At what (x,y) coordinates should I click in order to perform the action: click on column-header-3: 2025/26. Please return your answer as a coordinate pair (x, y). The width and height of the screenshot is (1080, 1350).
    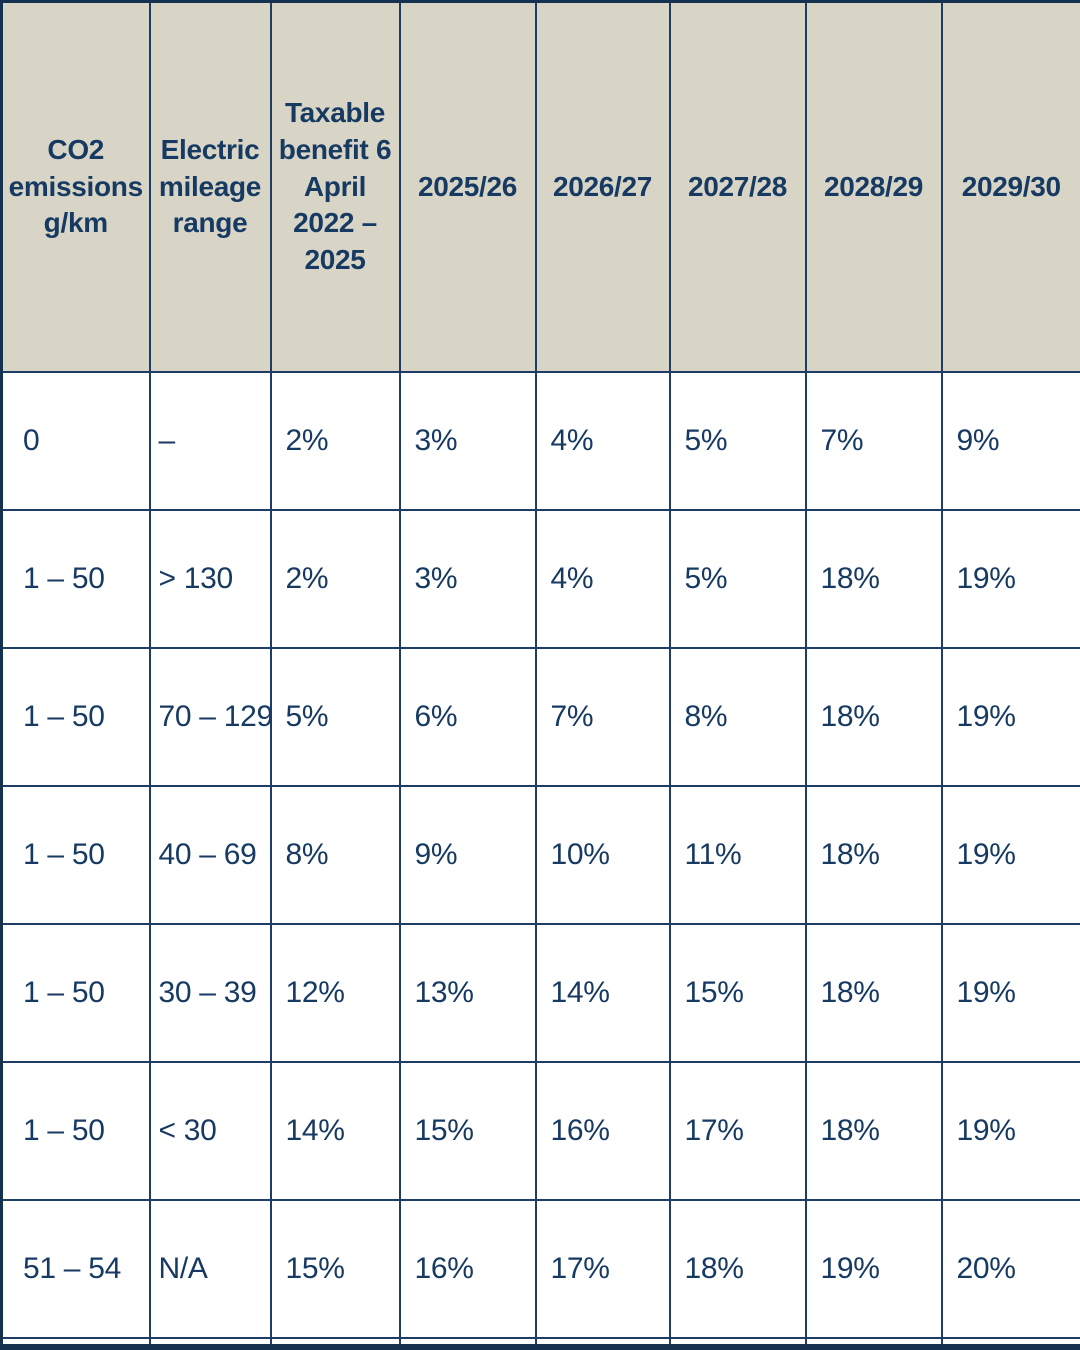
    Looking at the image, I should click on (467, 186).